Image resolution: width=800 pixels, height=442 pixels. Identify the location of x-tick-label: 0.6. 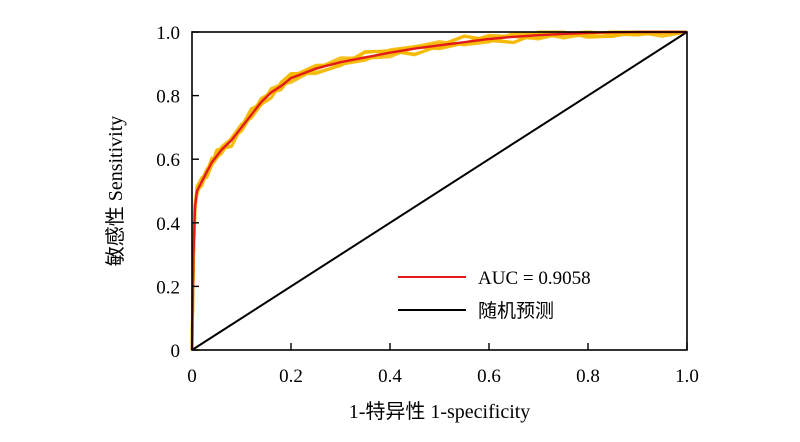
(489, 376).